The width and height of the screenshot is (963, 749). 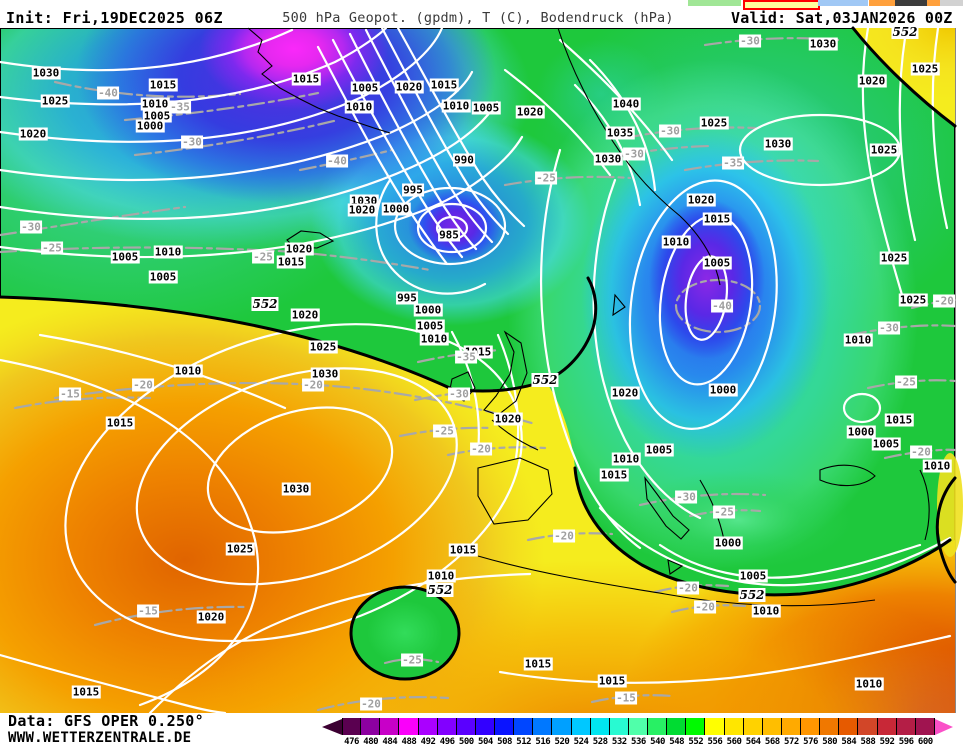 I want to click on colorbar, so click(x=637, y=726).